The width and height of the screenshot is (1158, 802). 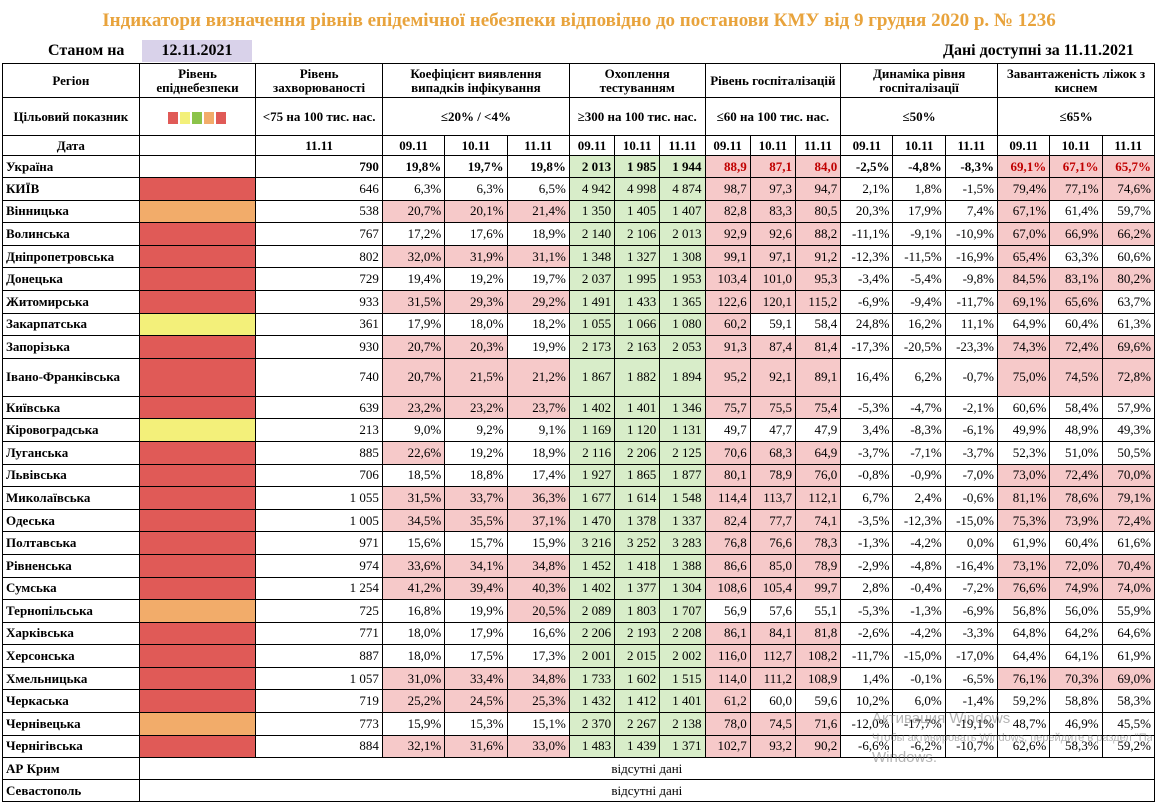 I want to click on target-detection: ≤20% / <4%, so click(x=475, y=116).